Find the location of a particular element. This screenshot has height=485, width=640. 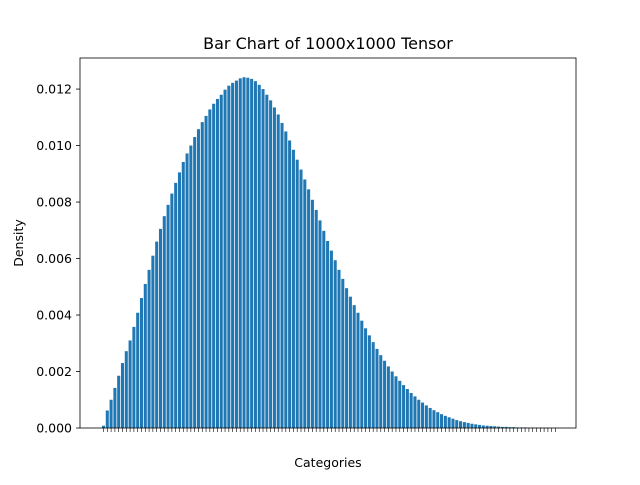

y-tick-label-3: 0.006 is located at coordinates (54, 258).